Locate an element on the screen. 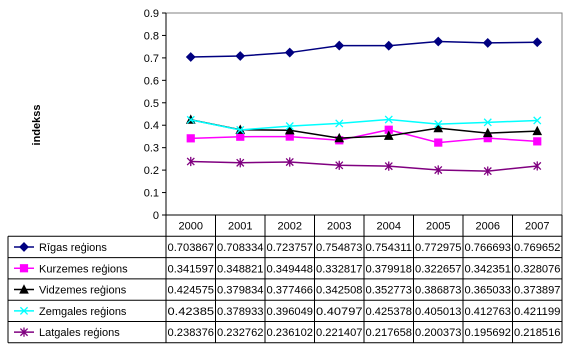 The width and height of the screenshot is (573, 345). data-table-cell: 0.373897 is located at coordinates (537, 291).